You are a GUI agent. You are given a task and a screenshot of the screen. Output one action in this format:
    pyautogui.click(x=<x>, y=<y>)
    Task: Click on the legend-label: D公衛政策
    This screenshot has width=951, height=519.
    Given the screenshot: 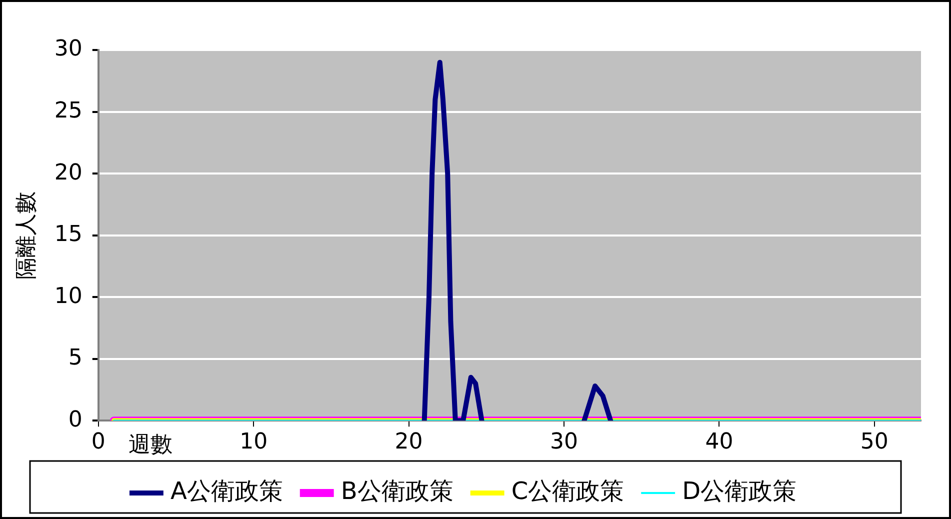 What is the action you would take?
    pyautogui.click(x=739, y=491)
    